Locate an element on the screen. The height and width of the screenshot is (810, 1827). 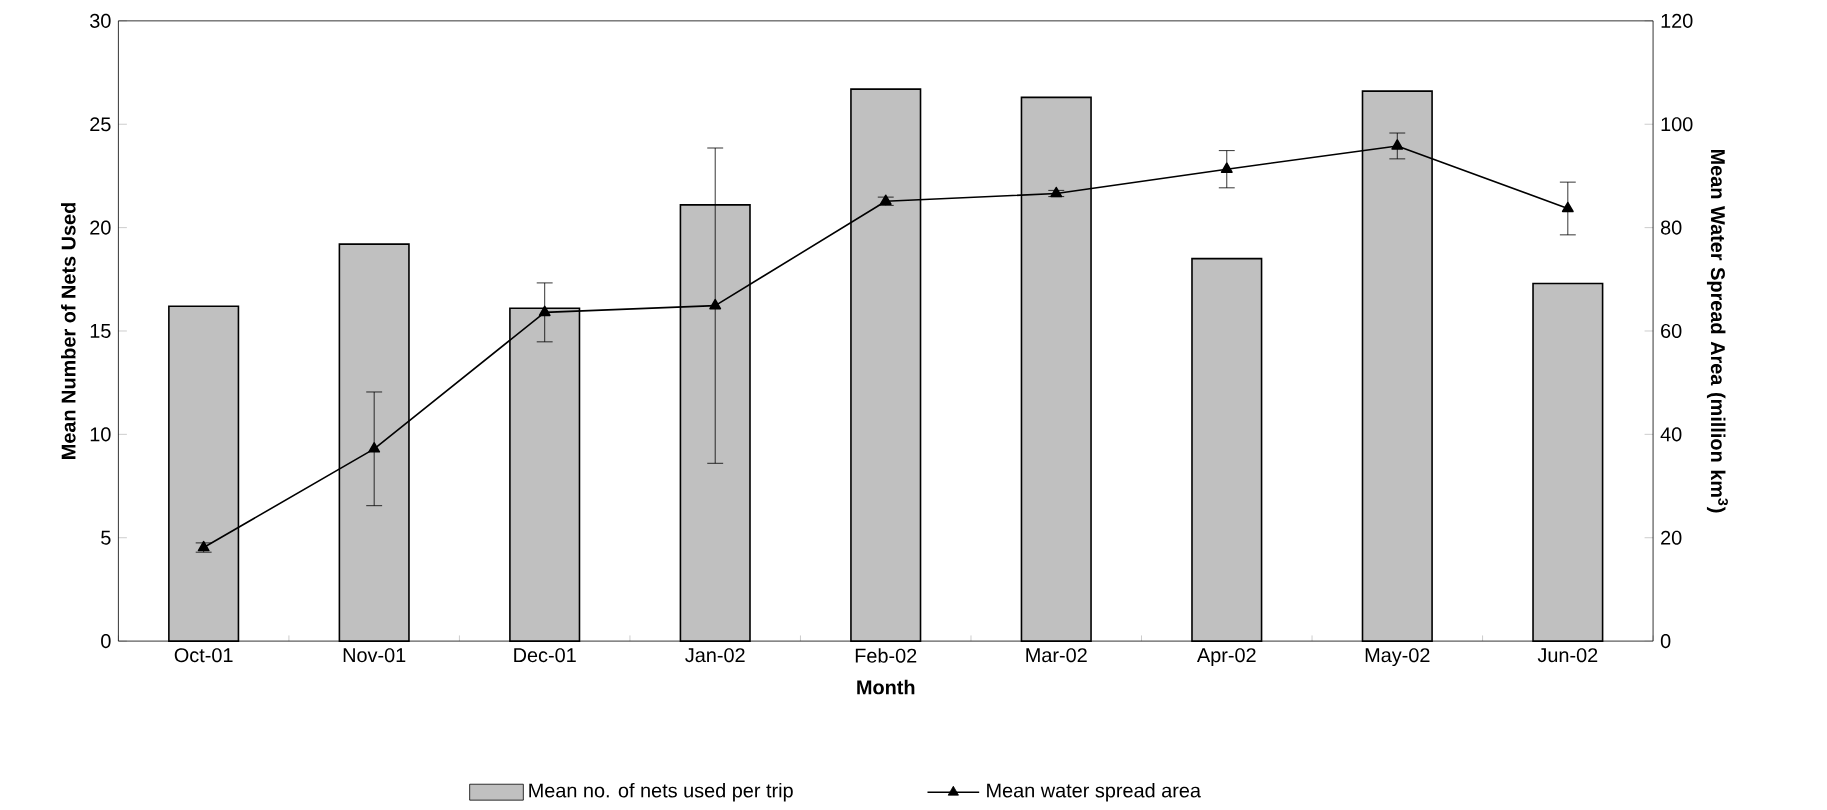
x-tick-label: Apr-02 is located at coordinates (1226, 657).